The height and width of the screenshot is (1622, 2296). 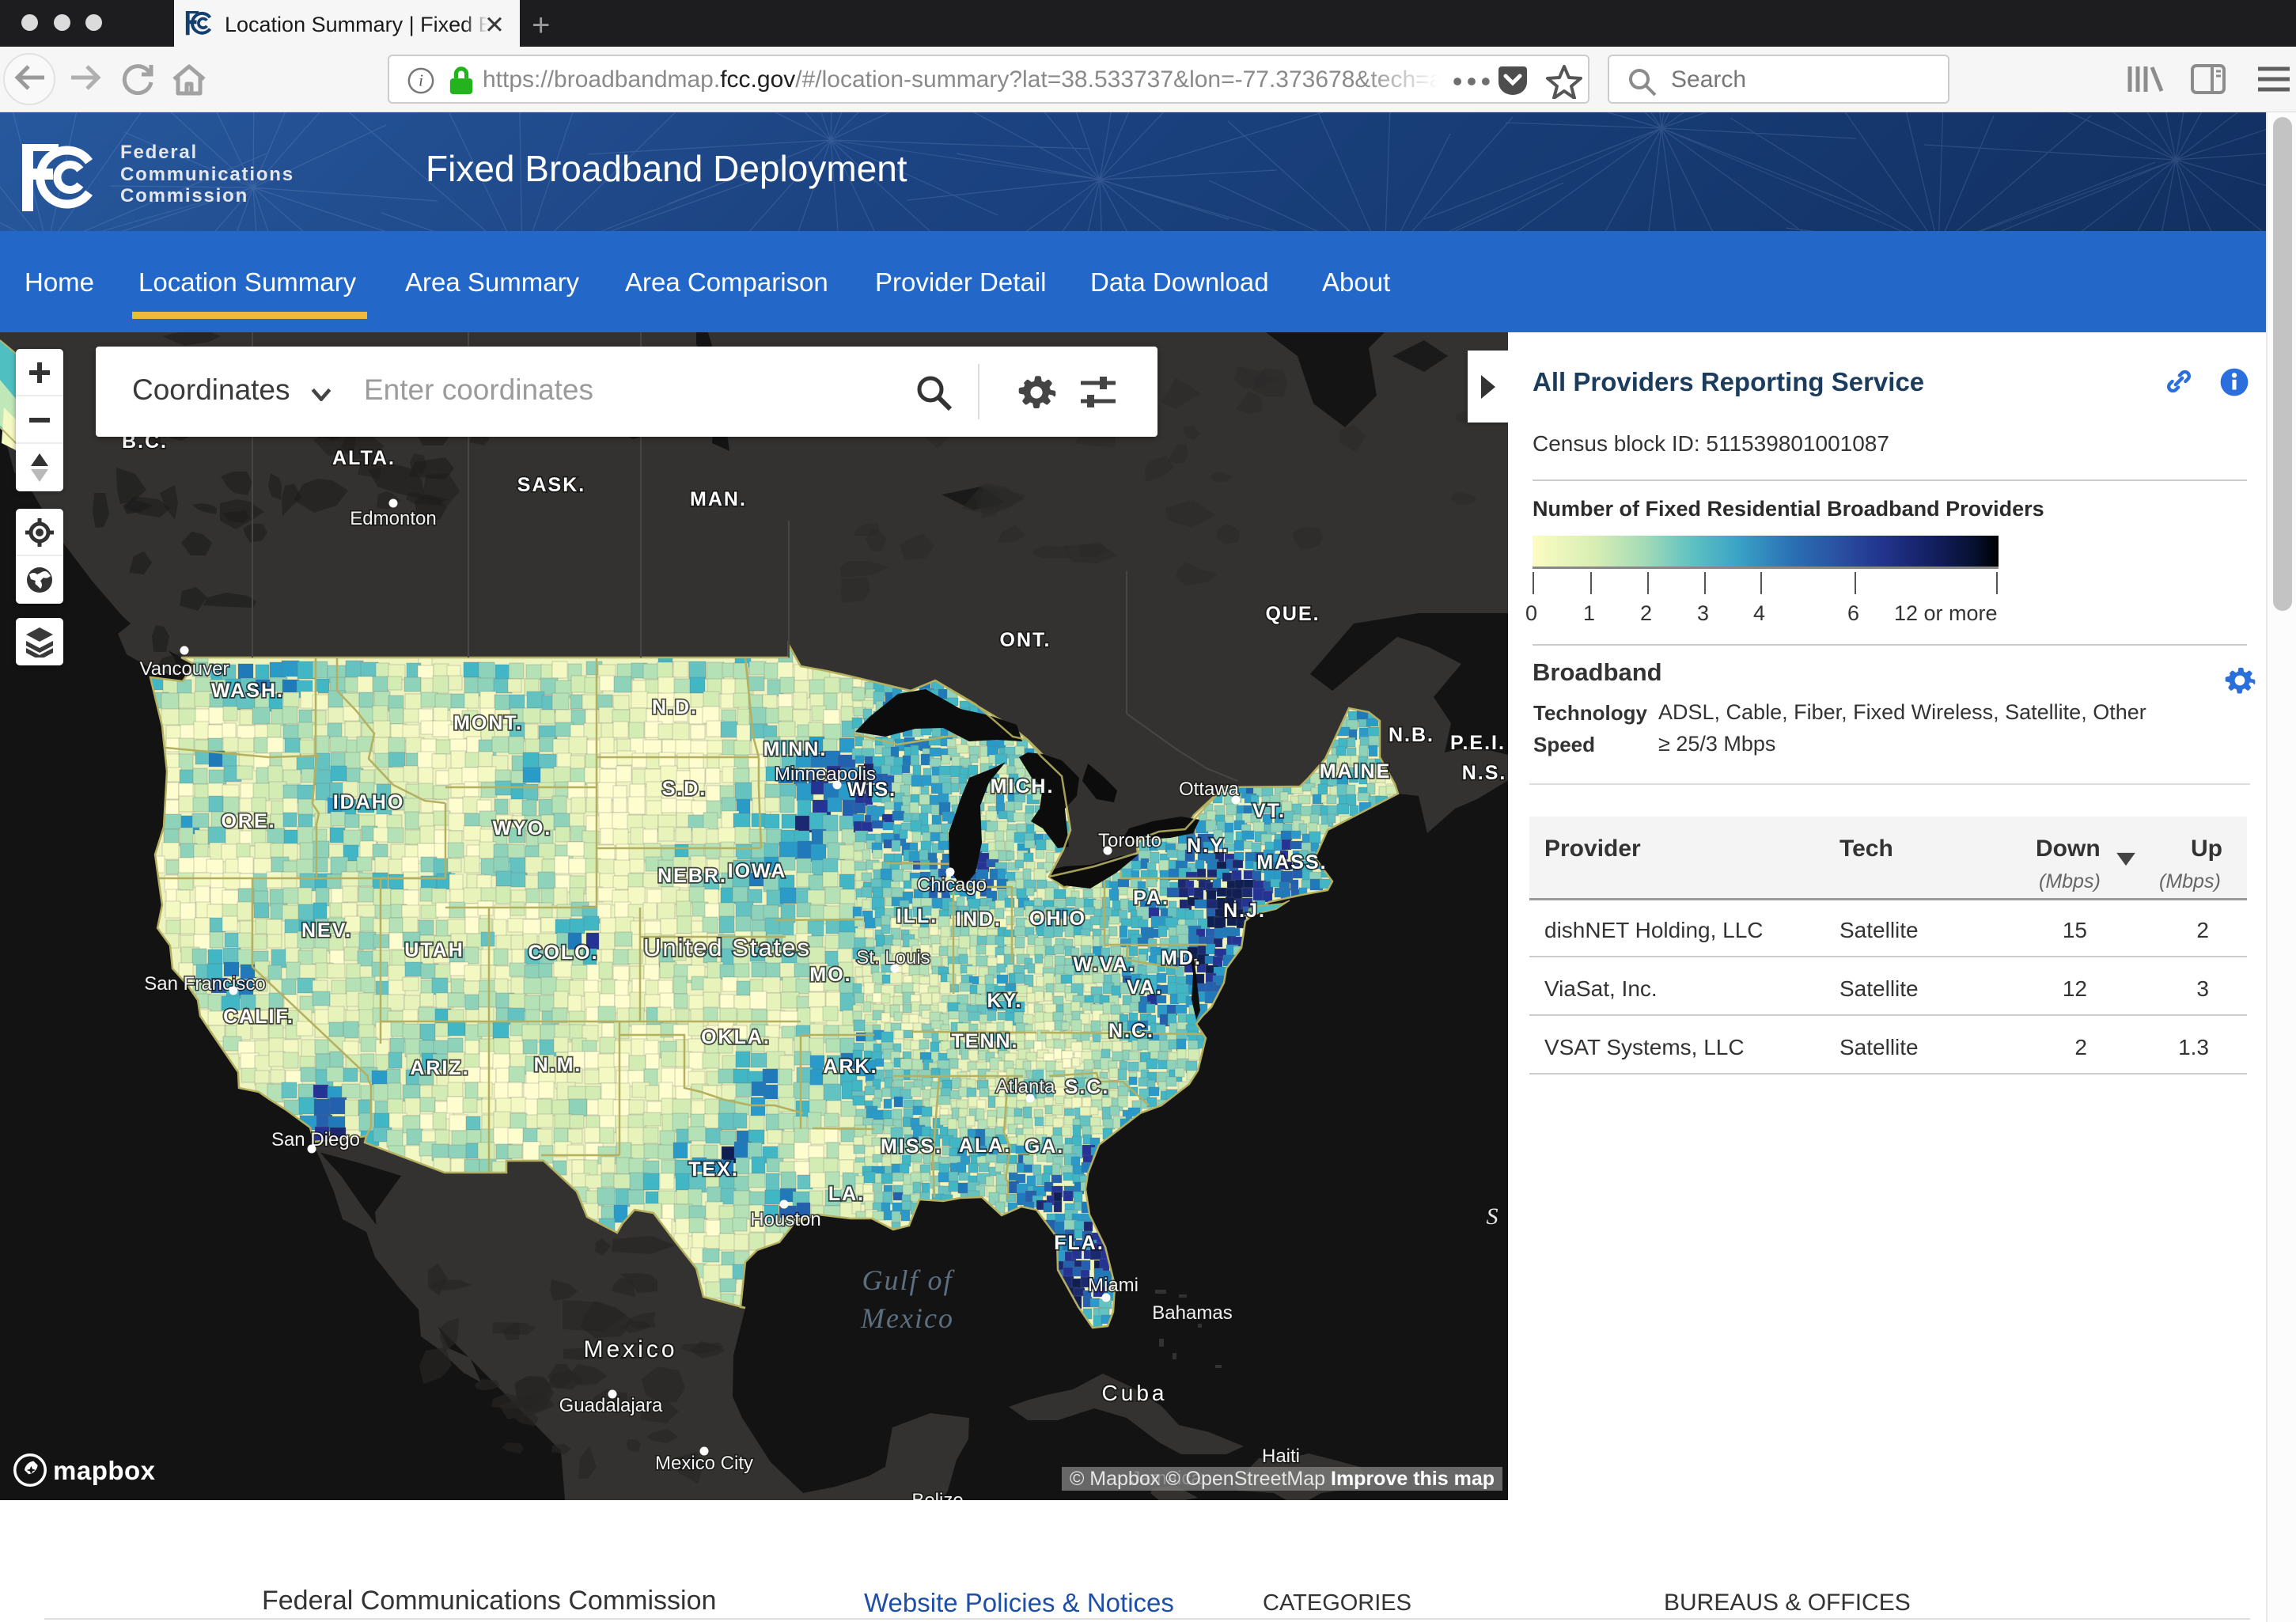 I want to click on svg-text: VT., so click(x=1269, y=811).